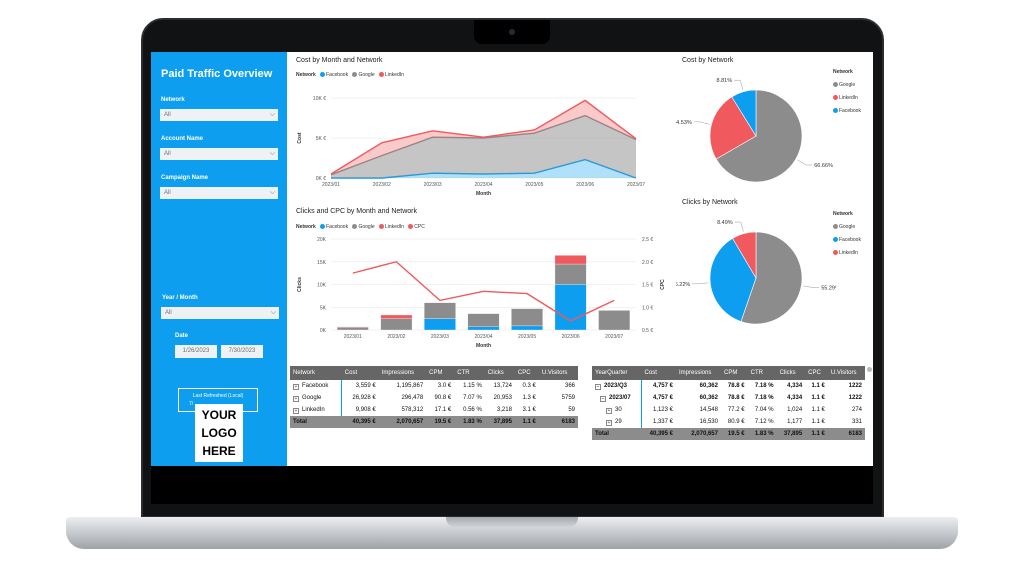 This screenshot has width=1024, height=571. Describe the element at coordinates (323, 331) in the screenshot. I see `y-tick-label: 0K` at that location.